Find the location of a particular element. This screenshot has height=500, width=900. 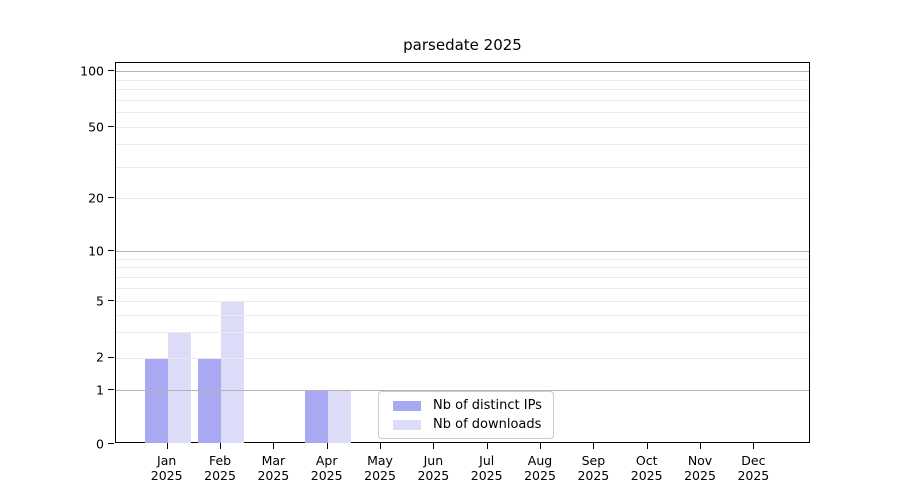

legend-row-nb-of-distinct-ips: Nb of distinct IPs is located at coordinates (466, 405).